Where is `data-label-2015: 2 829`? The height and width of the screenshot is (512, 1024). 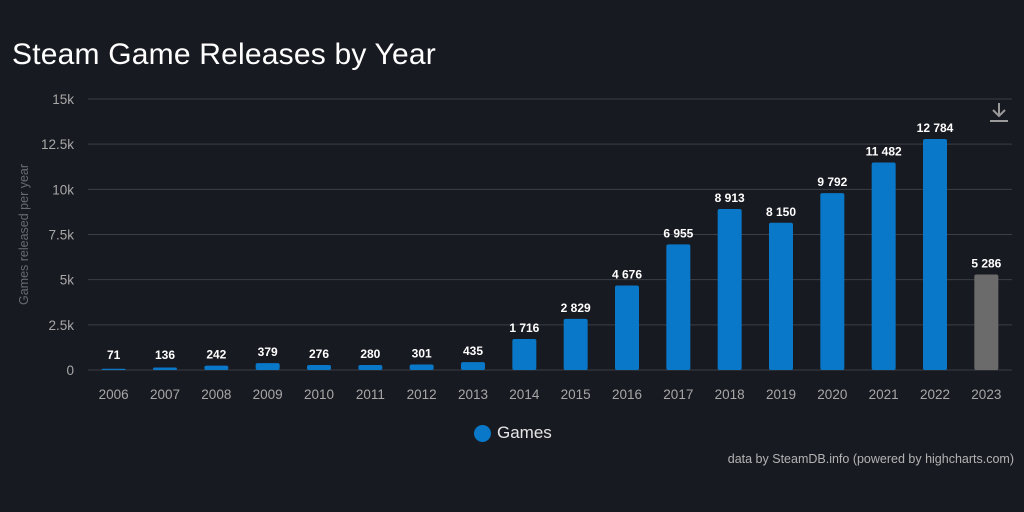
data-label-2015: 2 829 is located at coordinates (576, 308).